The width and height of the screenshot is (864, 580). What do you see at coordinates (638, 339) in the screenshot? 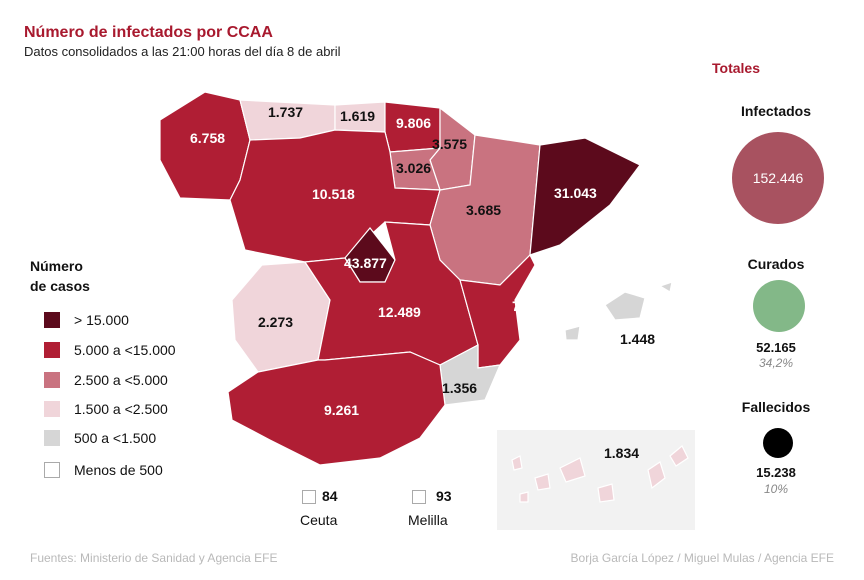
I see `label-baleares: 1.448` at bounding box center [638, 339].